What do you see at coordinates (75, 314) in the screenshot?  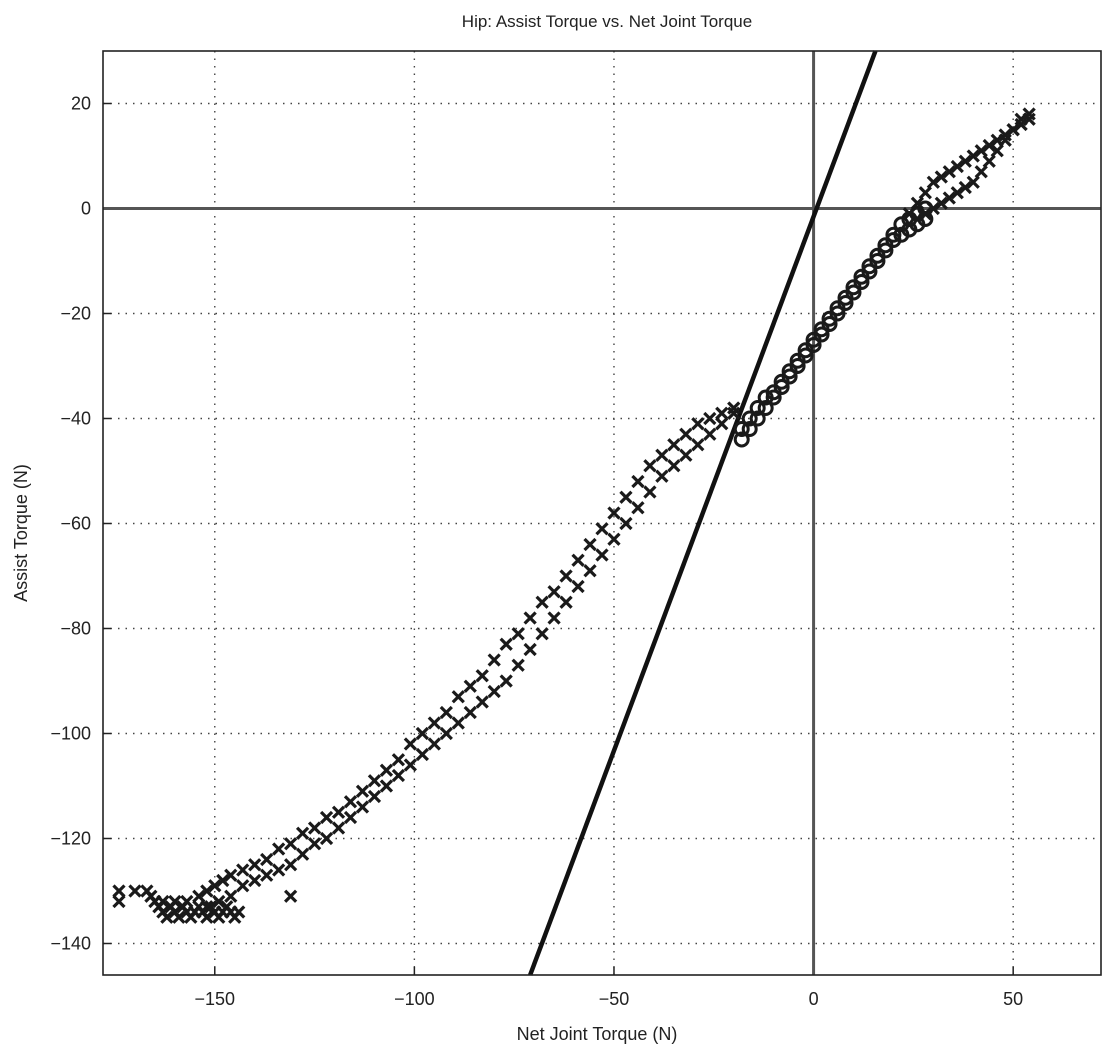 I see `y-tick-label: −20` at bounding box center [75, 314].